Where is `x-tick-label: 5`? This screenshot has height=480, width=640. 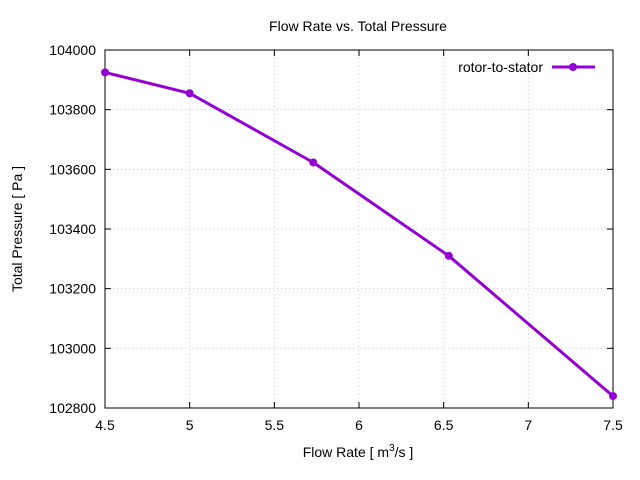 x-tick-label: 5 is located at coordinates (190, 425).